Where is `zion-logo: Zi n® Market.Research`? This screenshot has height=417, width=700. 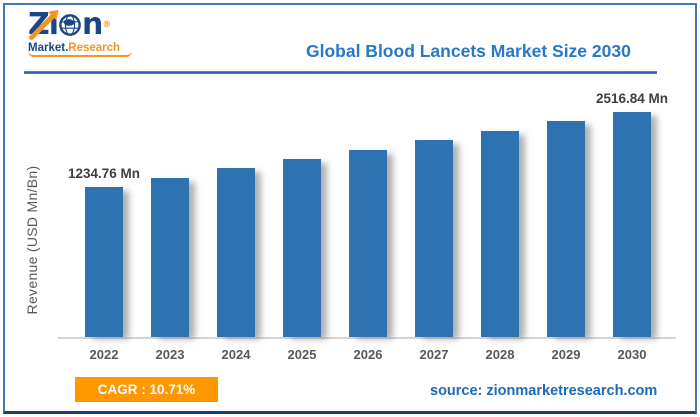
zion-logo: Zi n® Market.Research is located at coordinates (84, 37).